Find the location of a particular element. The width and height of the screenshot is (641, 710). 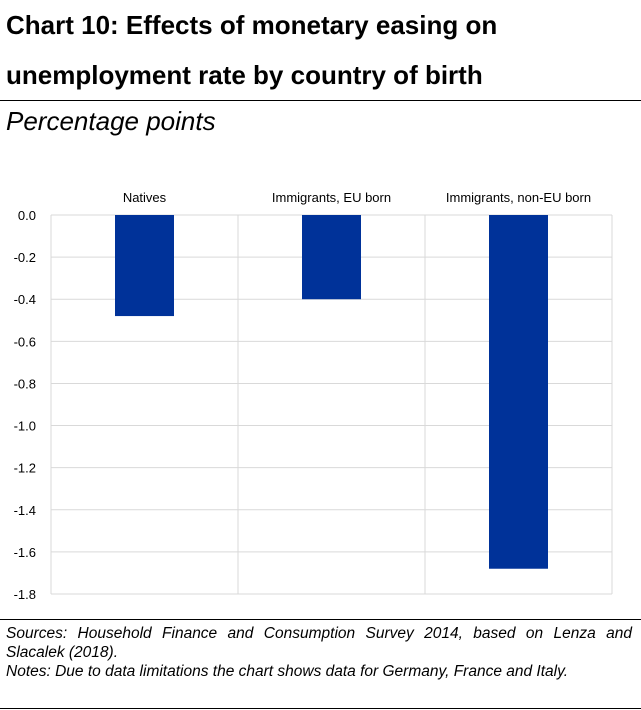

y-tick-label: -1.6 is located at coordinates (25, 552).